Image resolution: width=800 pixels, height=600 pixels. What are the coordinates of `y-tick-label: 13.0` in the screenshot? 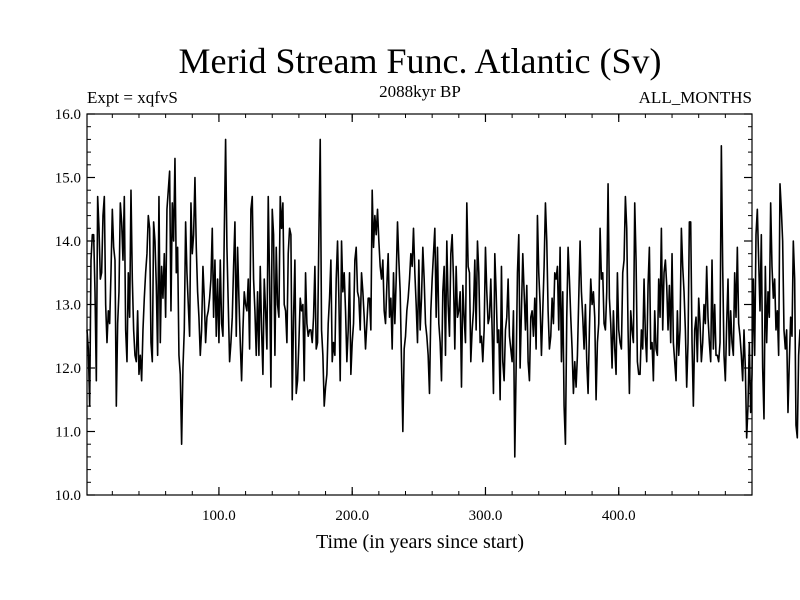 It's located at (68, 306).